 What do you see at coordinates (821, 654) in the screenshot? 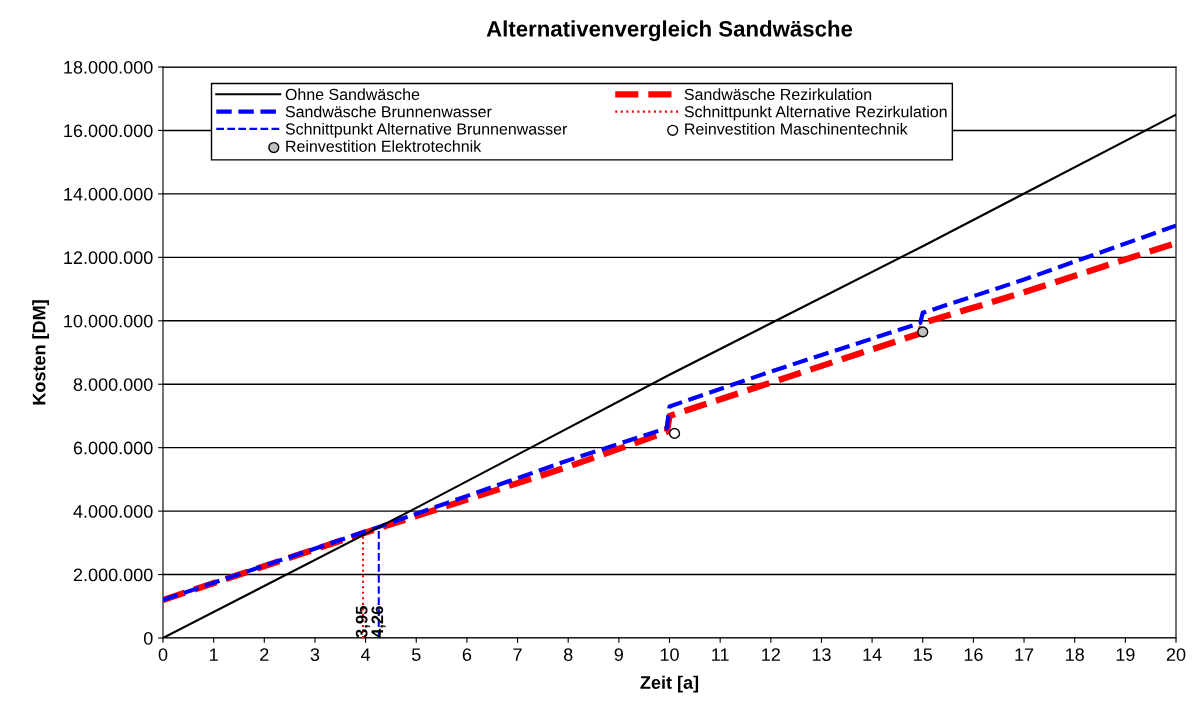
I see `x-tick-label: 13` at bounding box center [821, 654].